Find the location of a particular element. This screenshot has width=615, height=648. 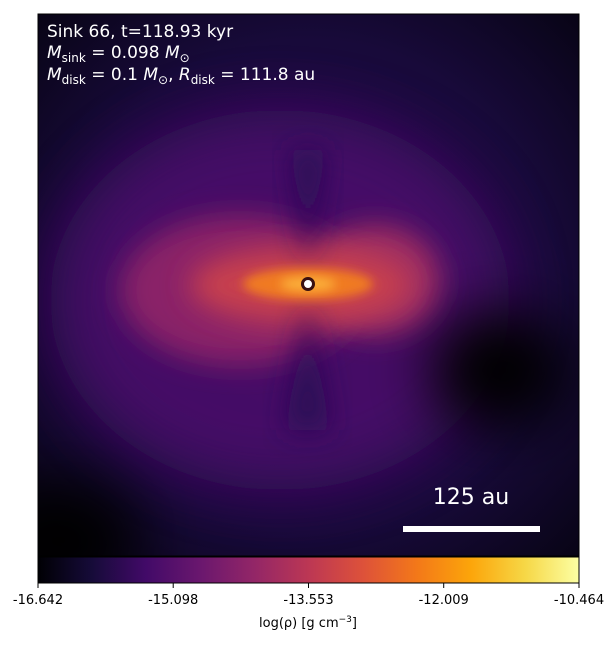

text-part: R is located at coordinates (185, 75).